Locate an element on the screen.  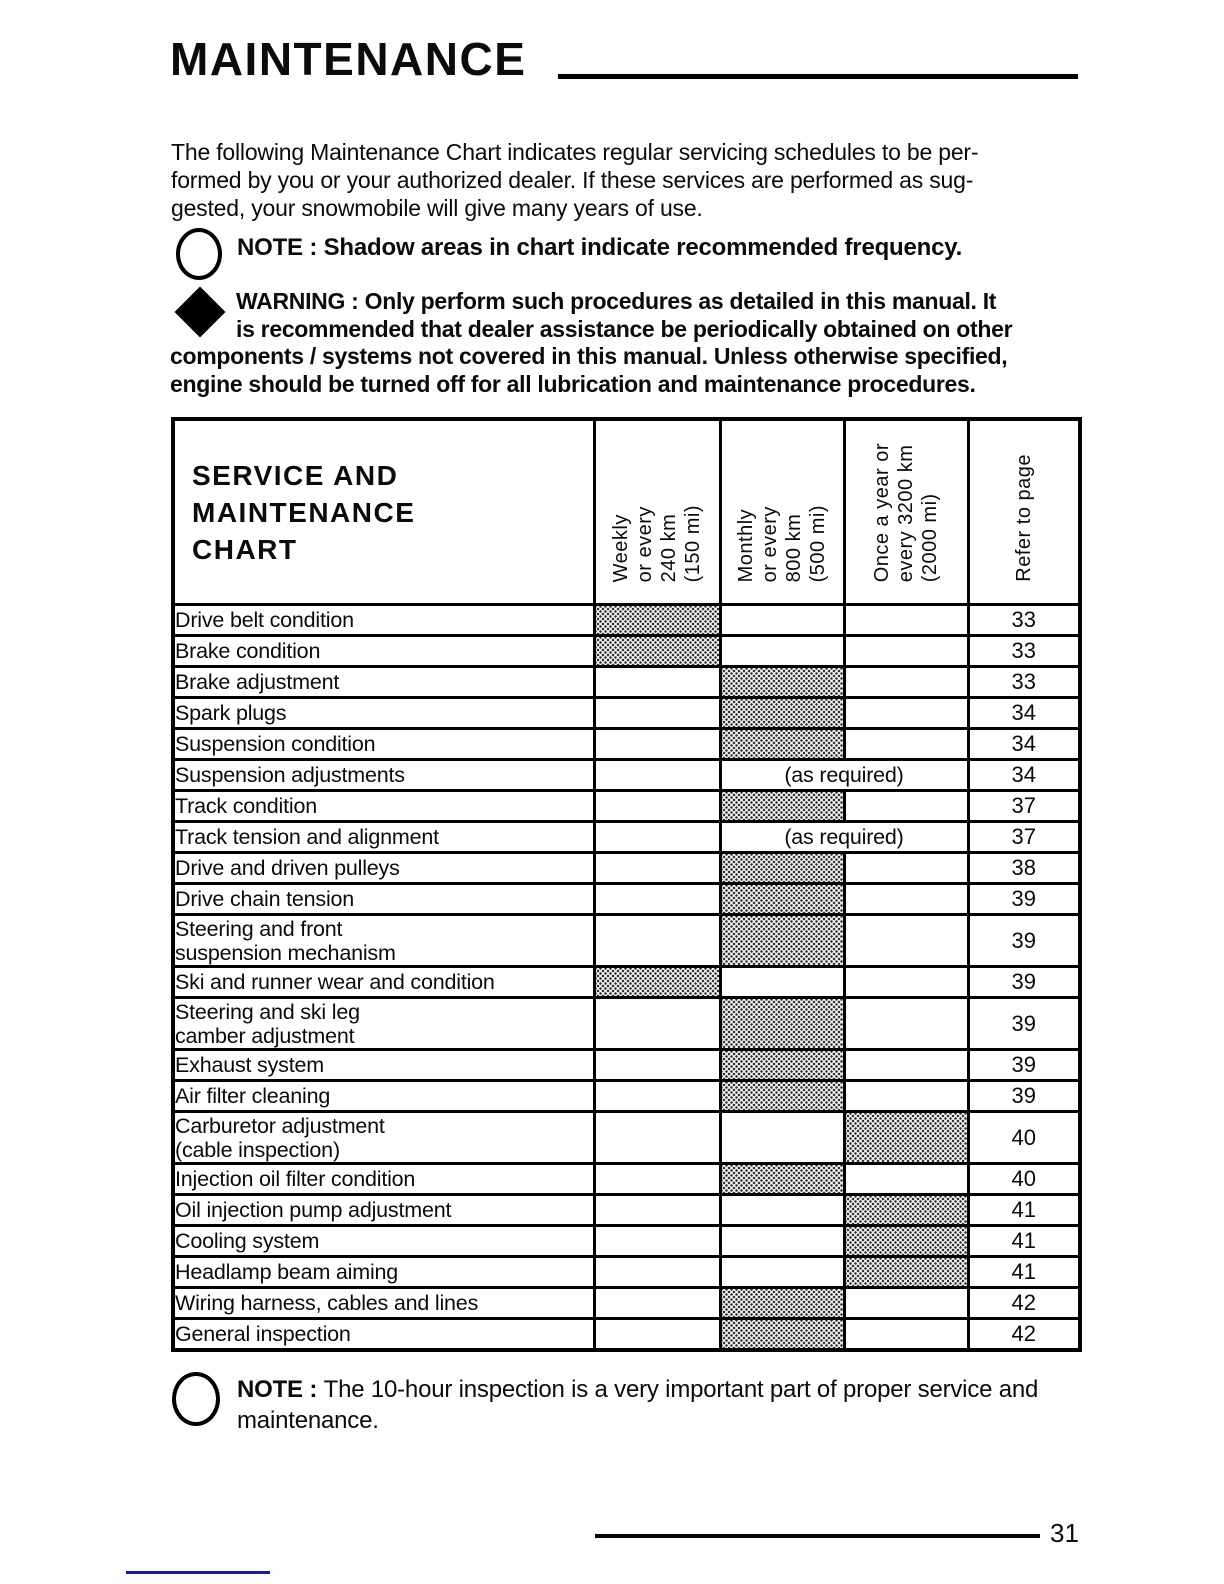
service-item-cell: Brake adjustment is located at coordinates (383, 682).